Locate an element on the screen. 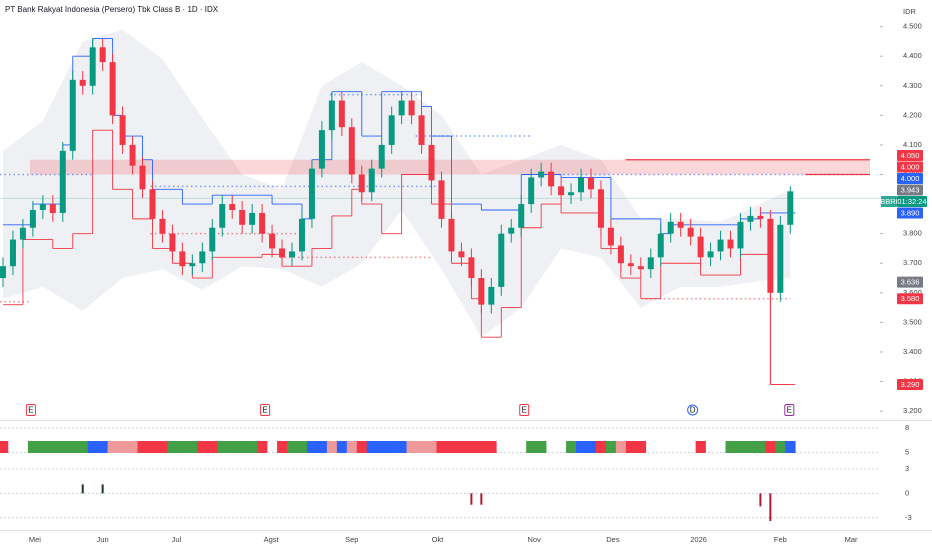 The width and height of the screenshot is (932, 550). event-label: D is located at coordinates (693, 410).